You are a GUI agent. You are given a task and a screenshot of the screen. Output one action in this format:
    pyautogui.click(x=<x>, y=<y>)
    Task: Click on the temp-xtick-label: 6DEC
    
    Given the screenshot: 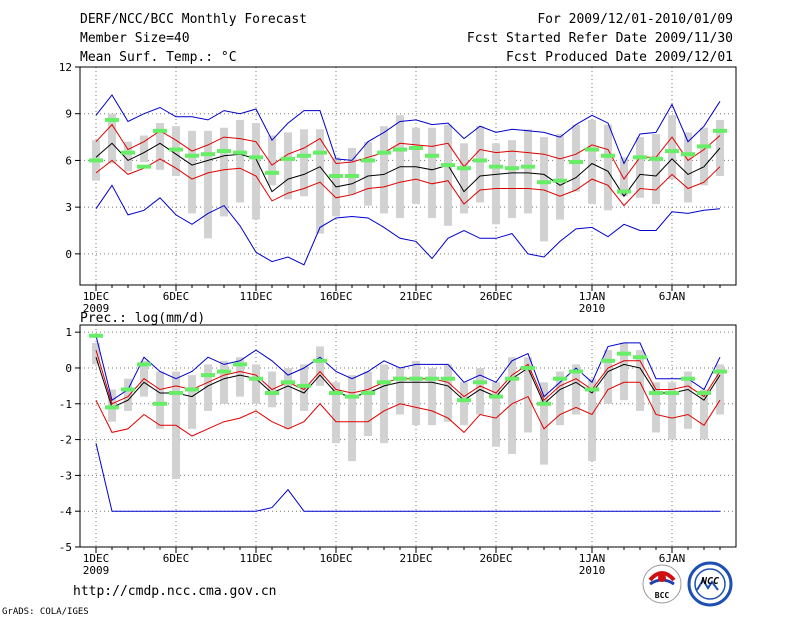 What is the action you would take?
    pyautogui.click(x=176, y=296)
    